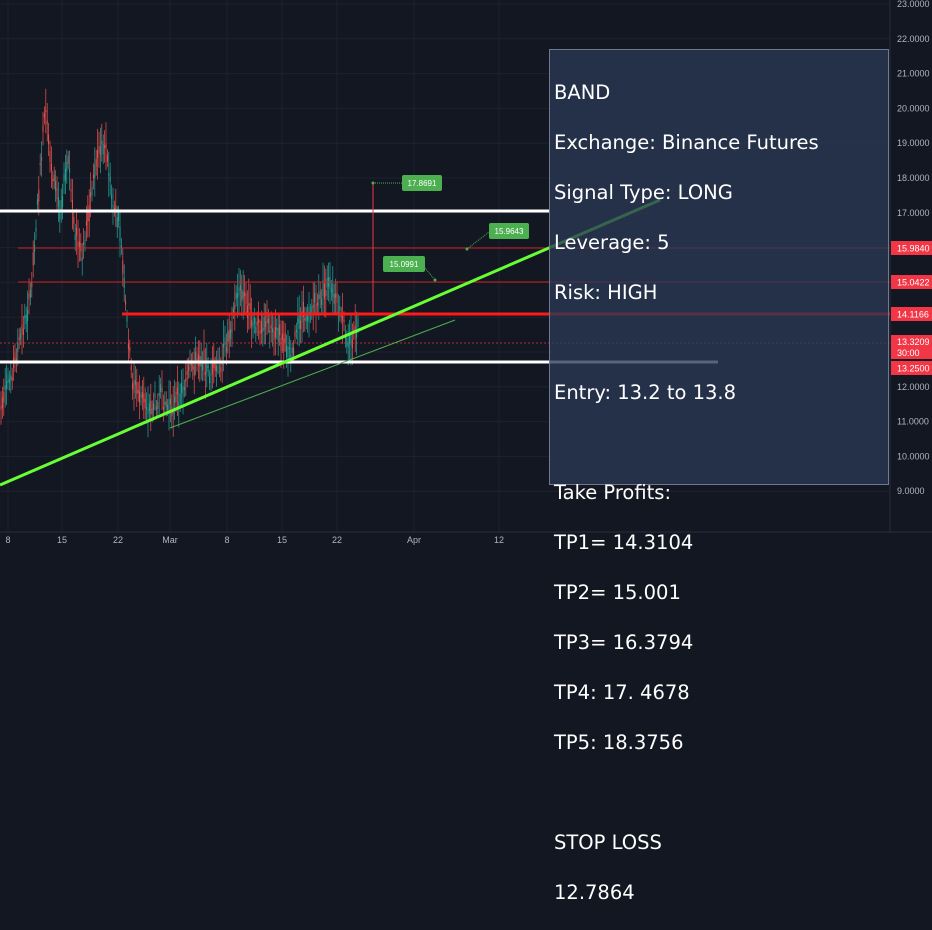  I want to click on thin-trendline, so click(312, 374).